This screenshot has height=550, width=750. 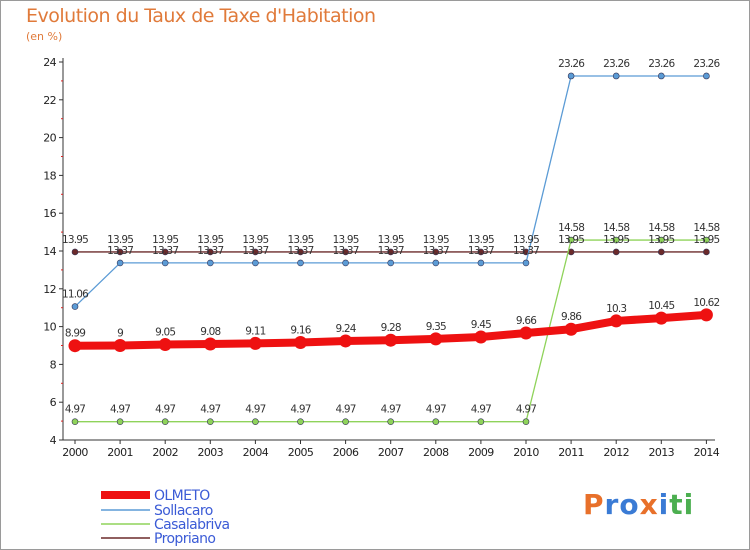 I want to click on y-tick-label: 16, so click(x=49, y=213).